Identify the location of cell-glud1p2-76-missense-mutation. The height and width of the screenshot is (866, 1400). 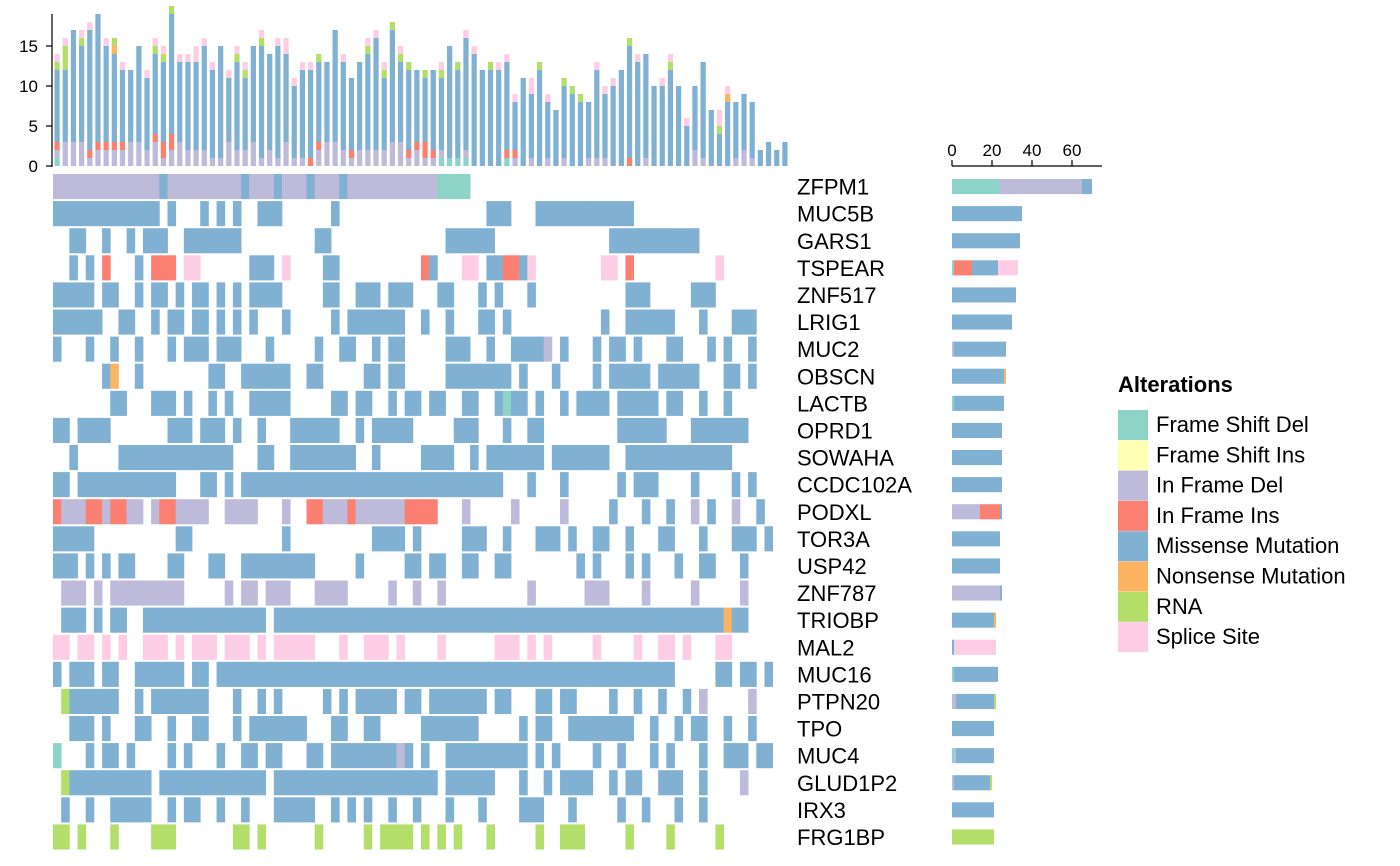
(670, 783).